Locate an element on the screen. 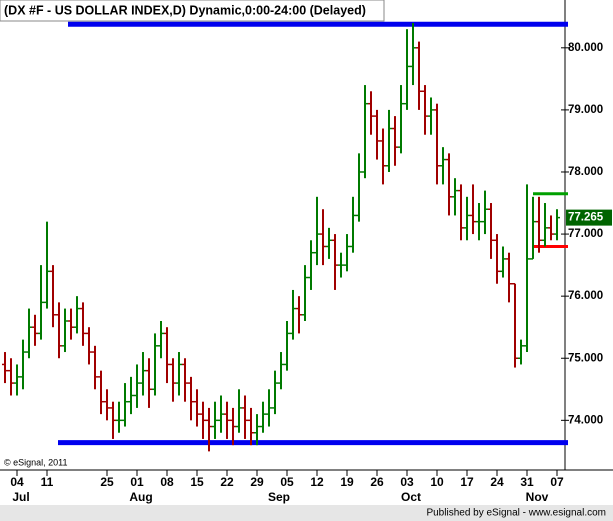 The height and width of the screenshot is (521, 613). y-tick-label: 78.000 is located at coordinates (585, 172).